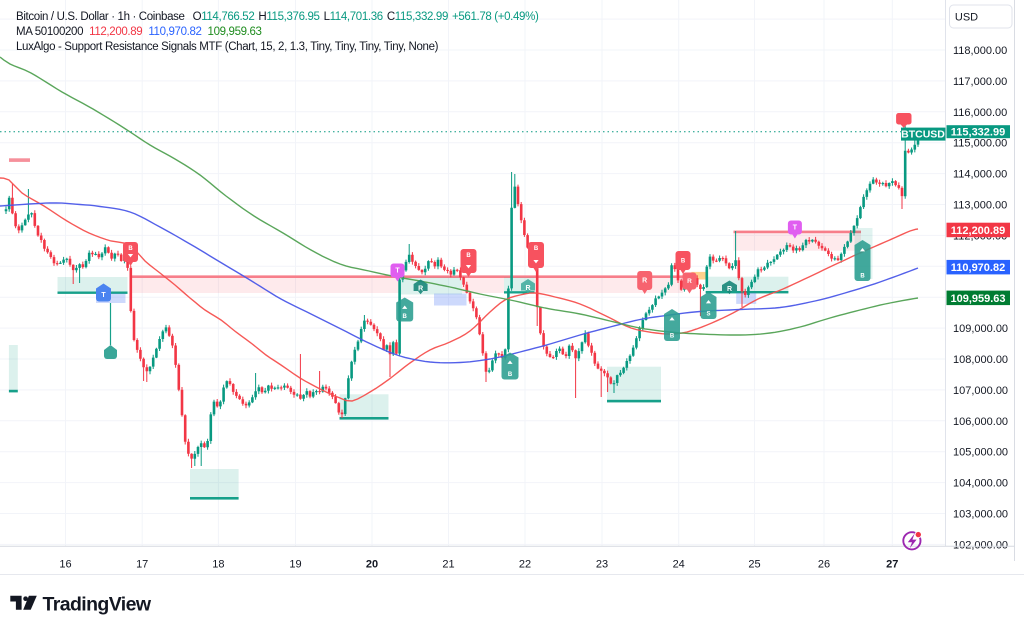  I want to click on svg-text: 22, so click(525, 565).